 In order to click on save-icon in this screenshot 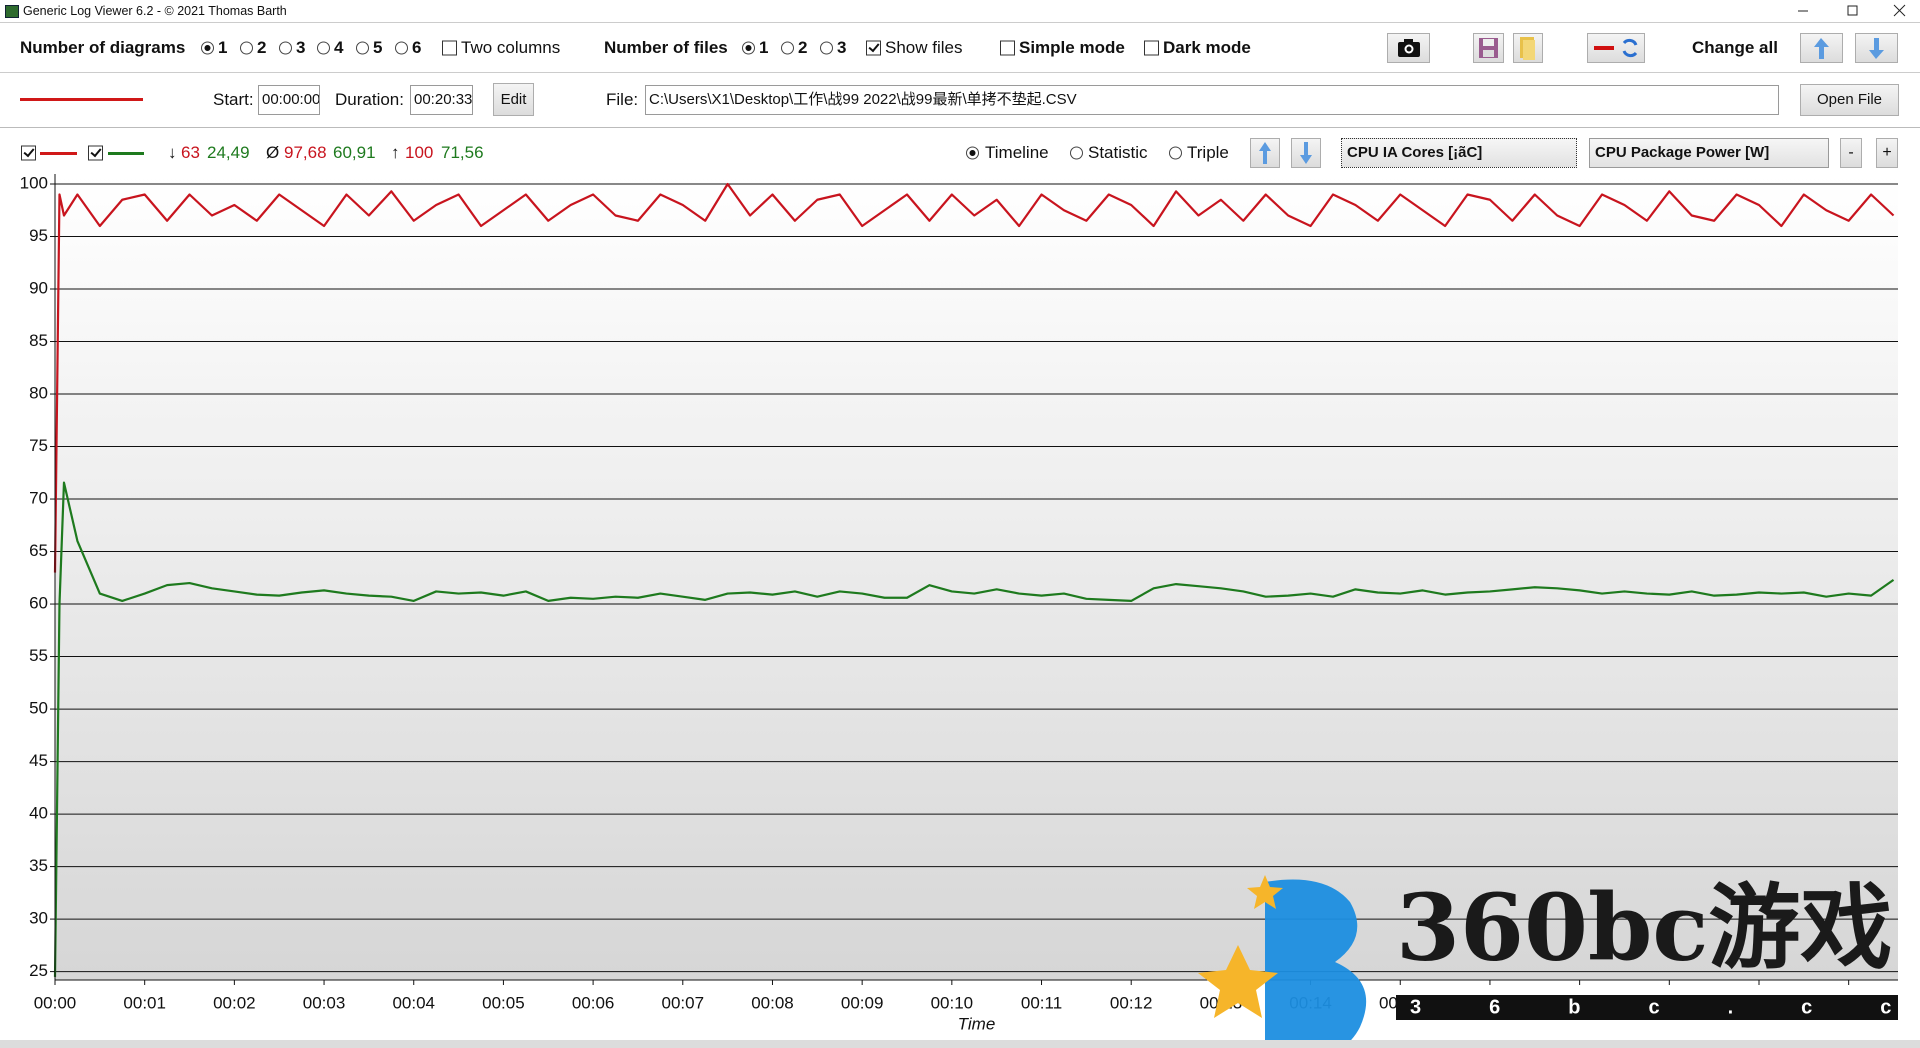, I will do `click(1488, 48)`.